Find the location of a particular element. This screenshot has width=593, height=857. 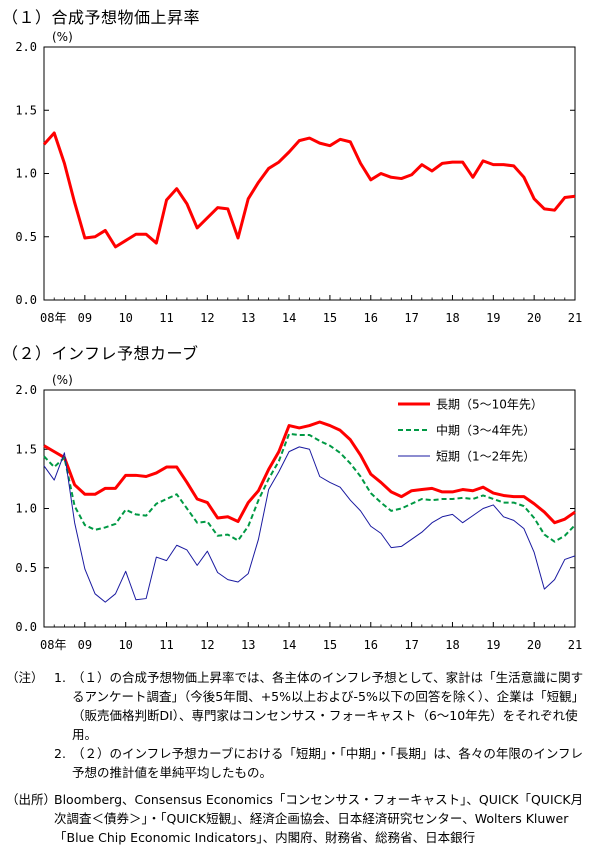

note-1-number: 1. is located at coordinates (60, 677).